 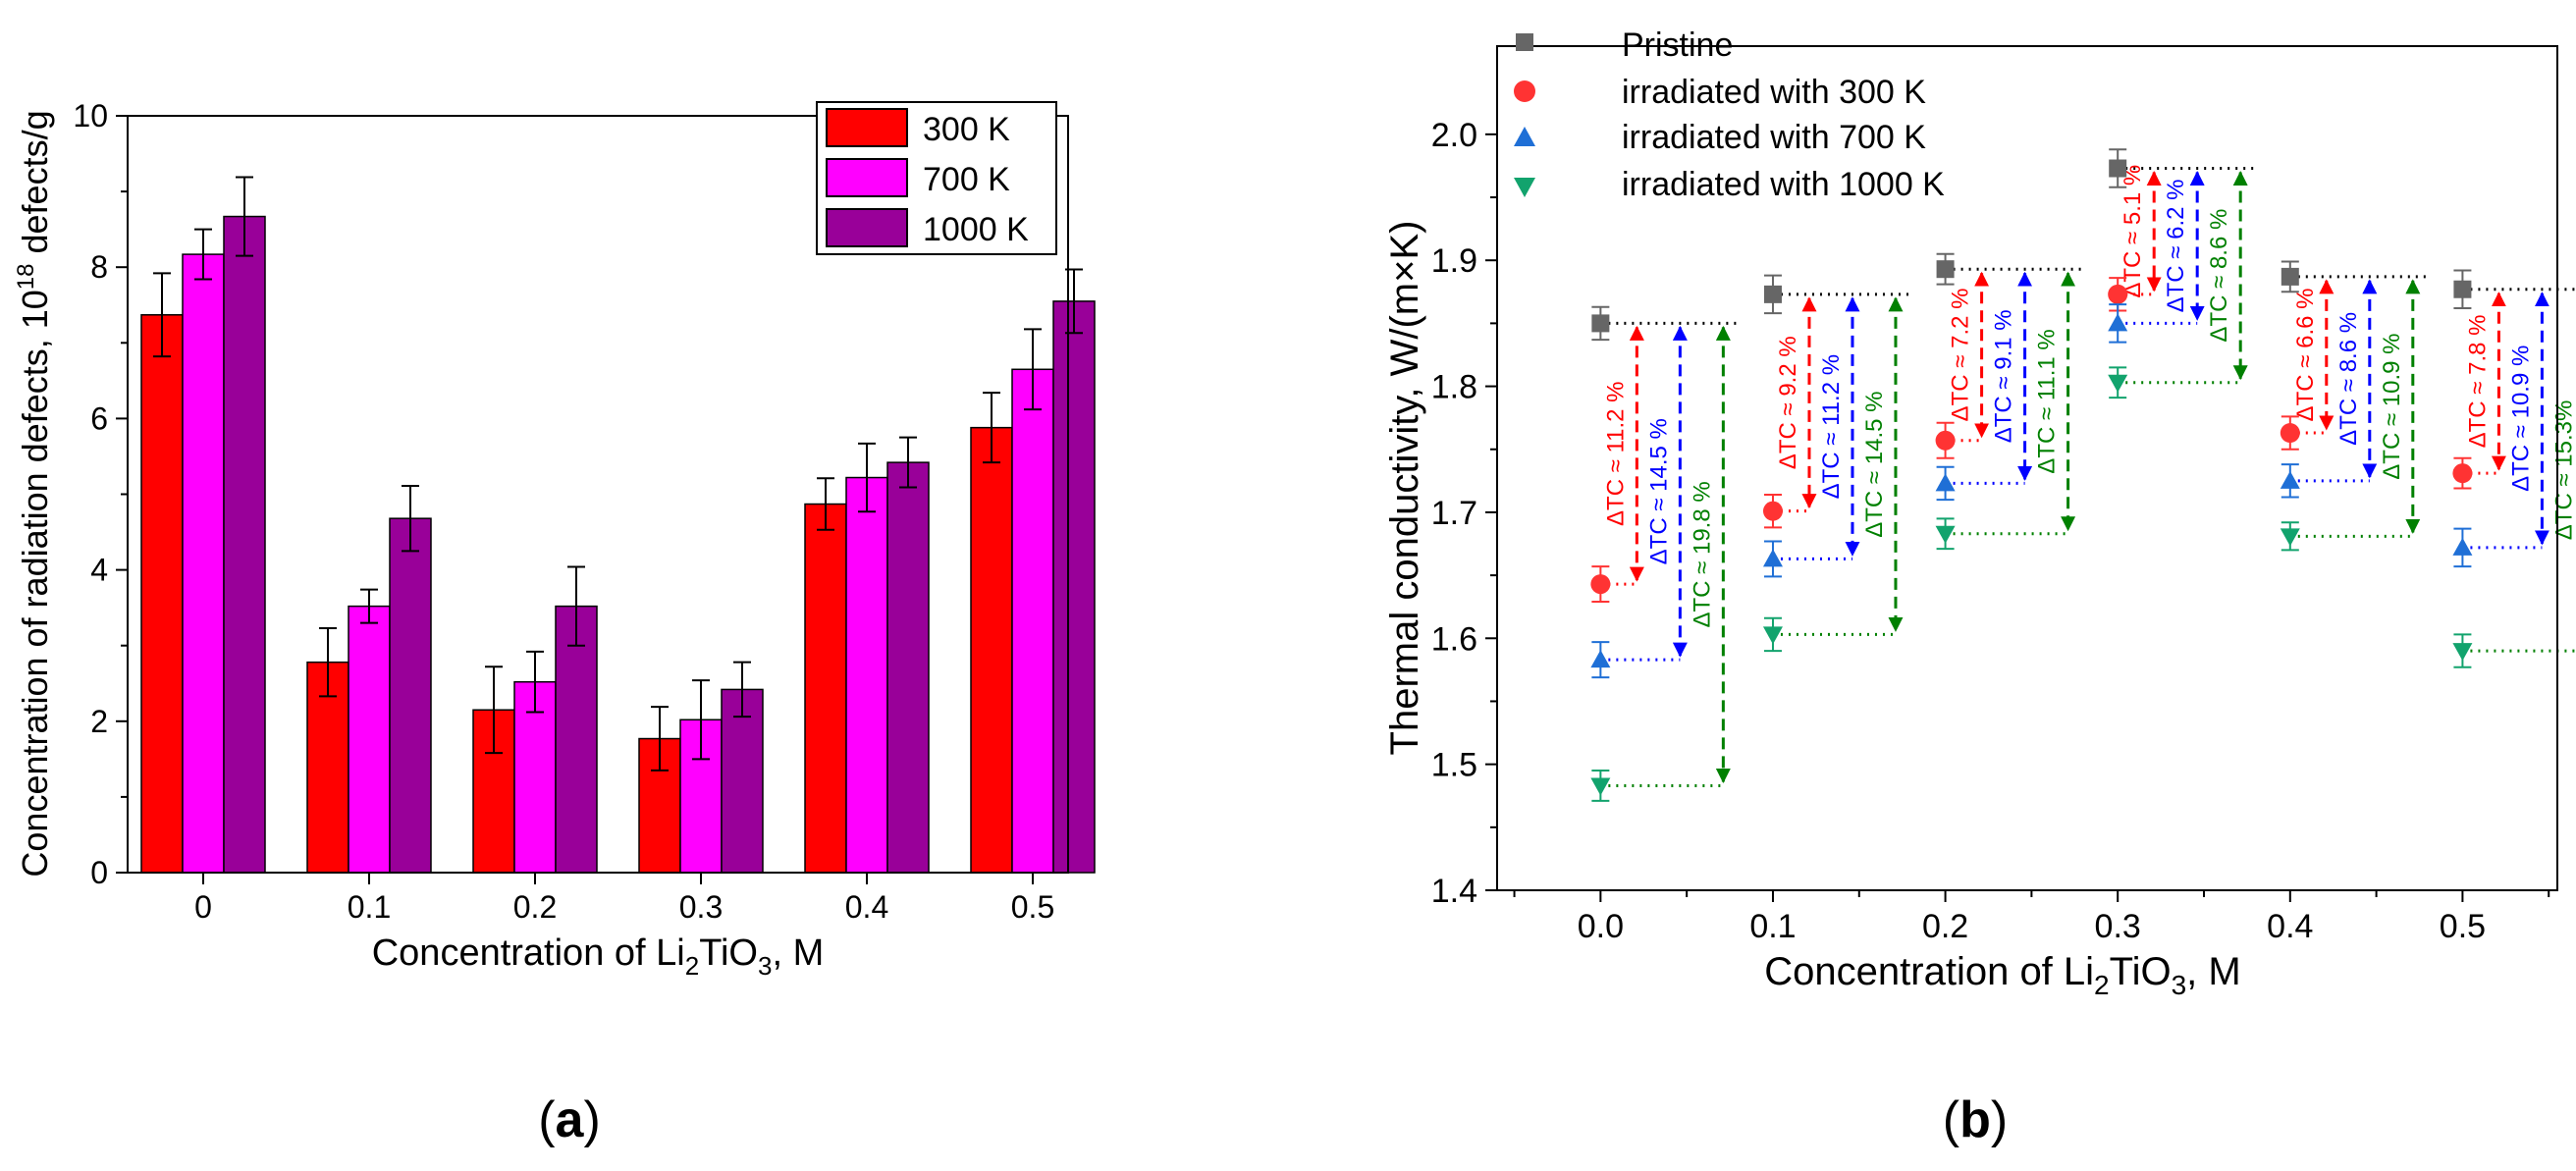 What do you see at coordinates (569, 1120) in the screenshot?
I see `panel-a-caption: (a)` at bounding box center [569, 1120].